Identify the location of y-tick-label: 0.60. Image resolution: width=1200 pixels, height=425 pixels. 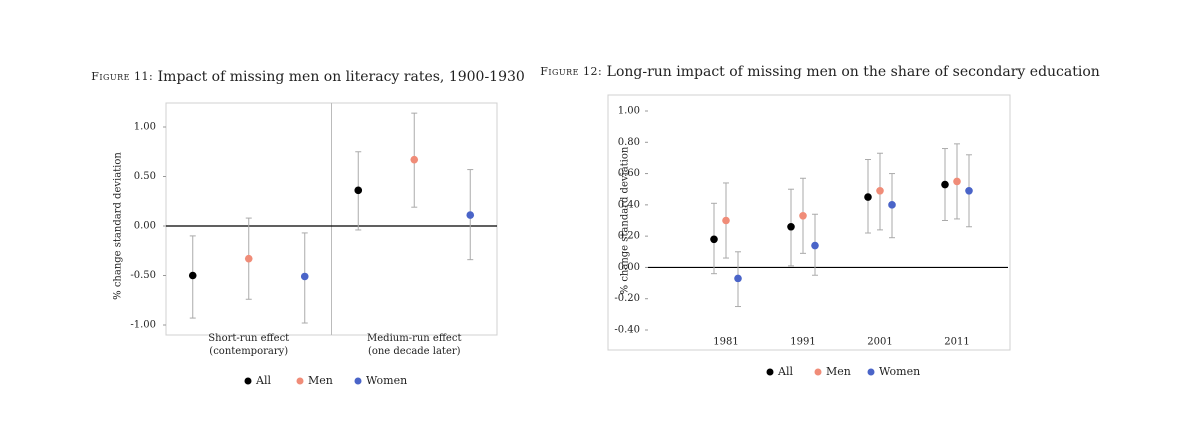
(629, 173).